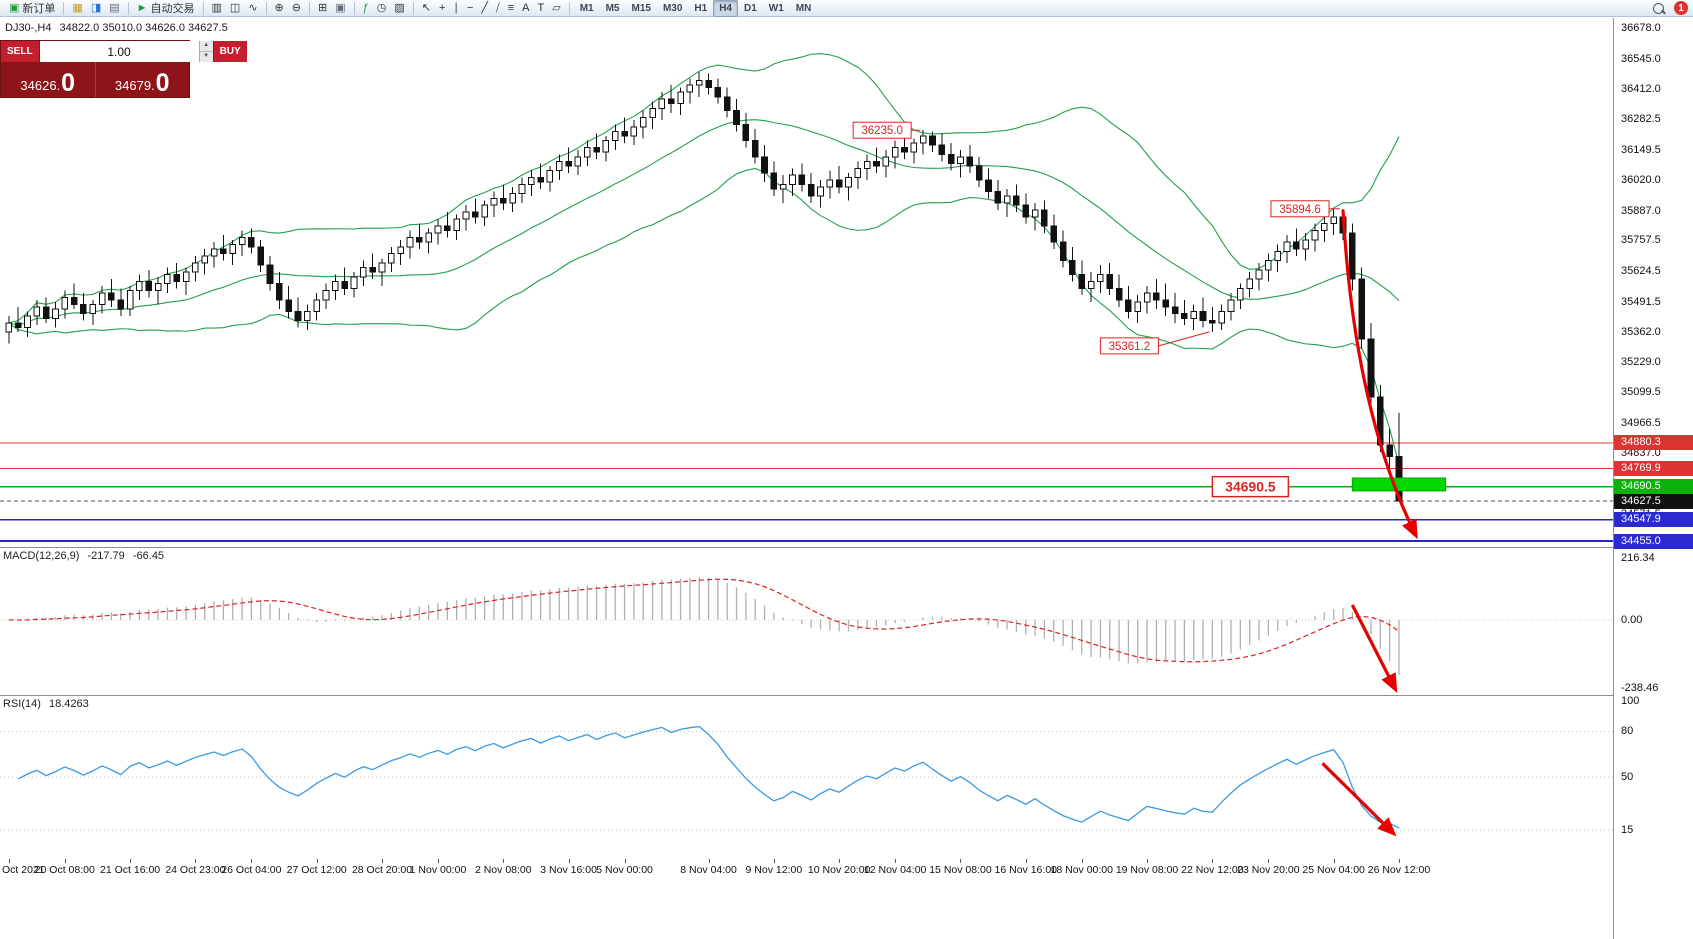  Describe the element at coordinates (442, 8) in the screenshot. I see `crosshair-icon: +` at that location.